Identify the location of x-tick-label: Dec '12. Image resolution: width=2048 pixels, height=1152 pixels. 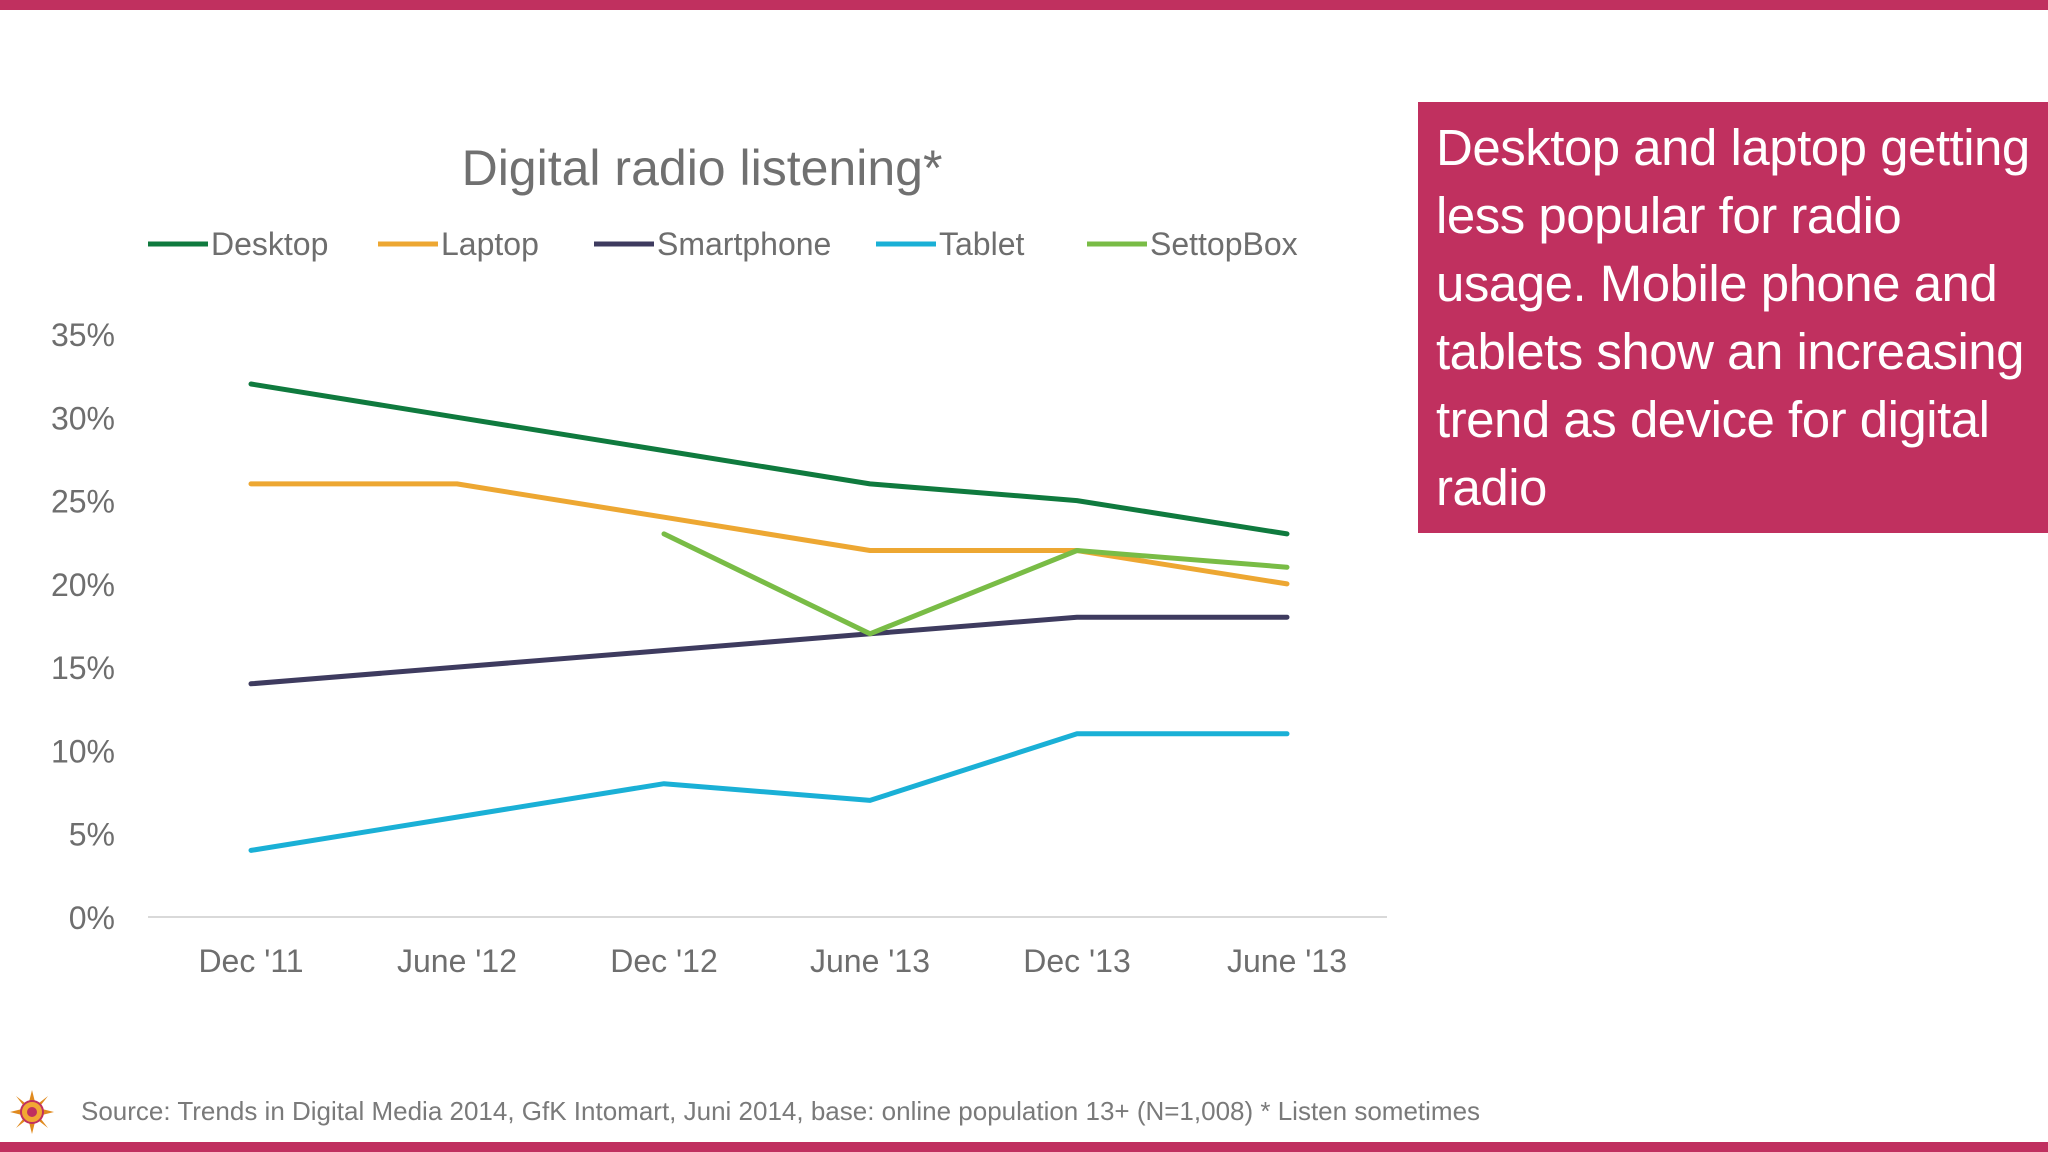
(664, 961).